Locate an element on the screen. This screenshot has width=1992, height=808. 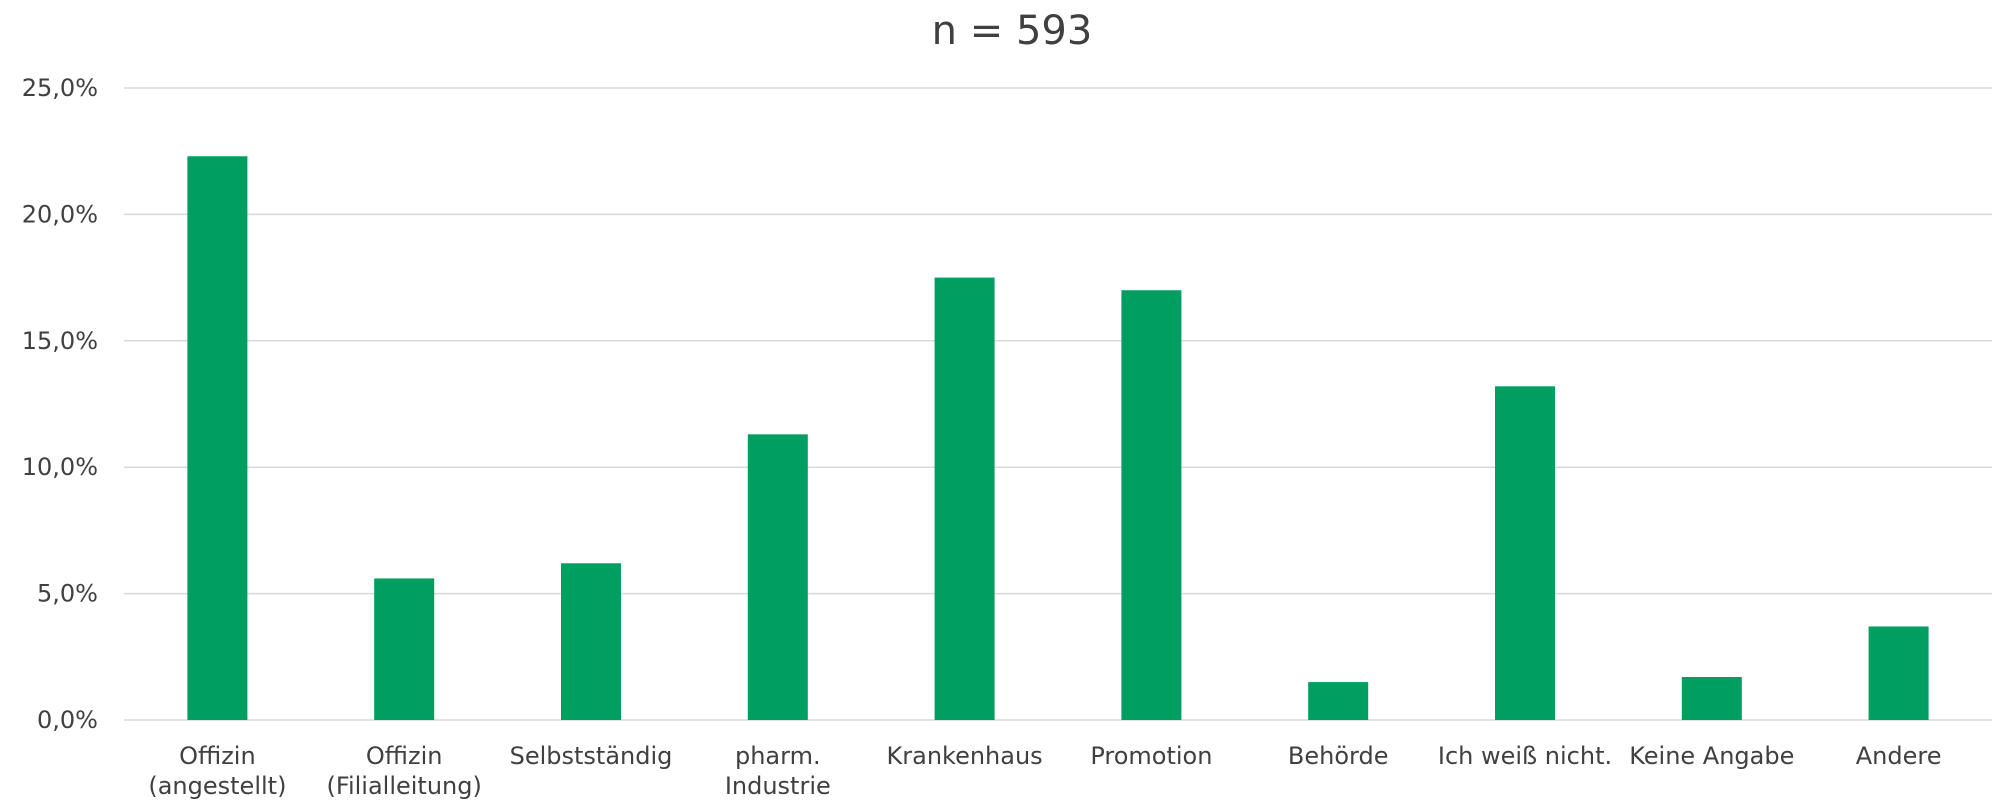
y-tick-label: 20,0% is located at coordinates (60, 214).